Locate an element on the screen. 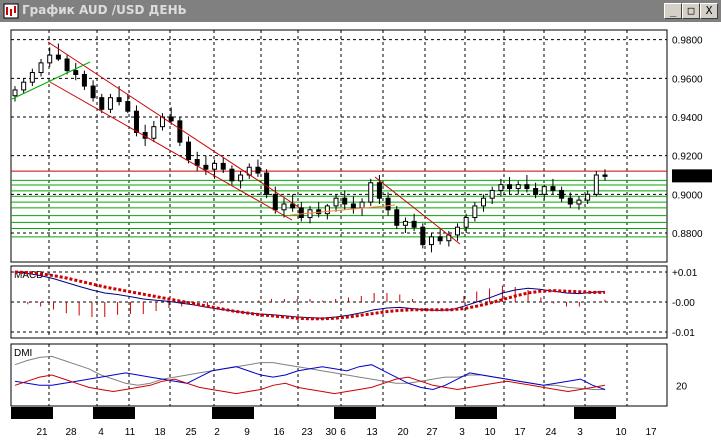 The image size is (721, 446). day-label: 30 is located at coordinates (331, 432).